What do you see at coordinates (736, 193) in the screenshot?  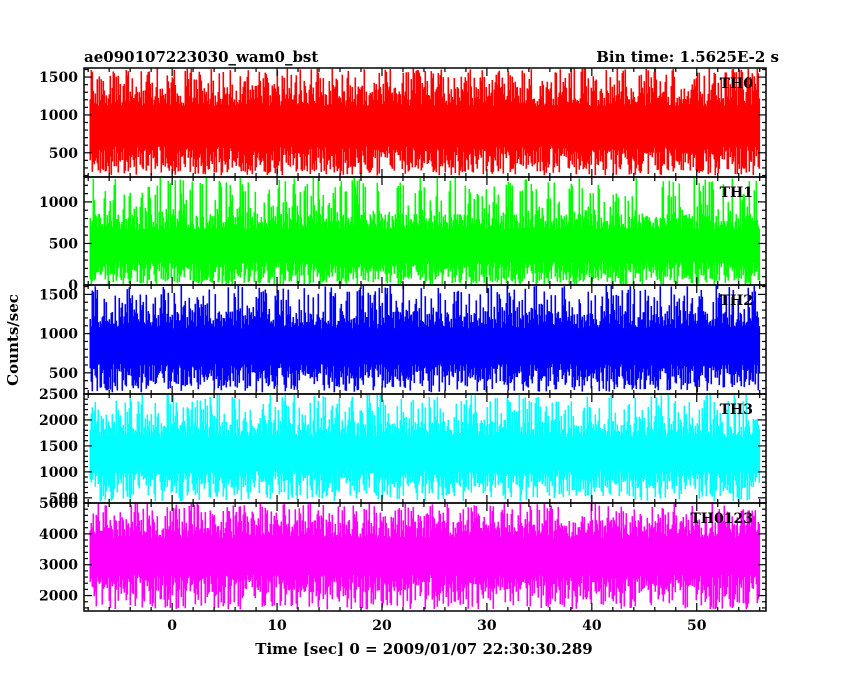 I see `panel-label-th1: TH1` at bounding box center [736, 193].